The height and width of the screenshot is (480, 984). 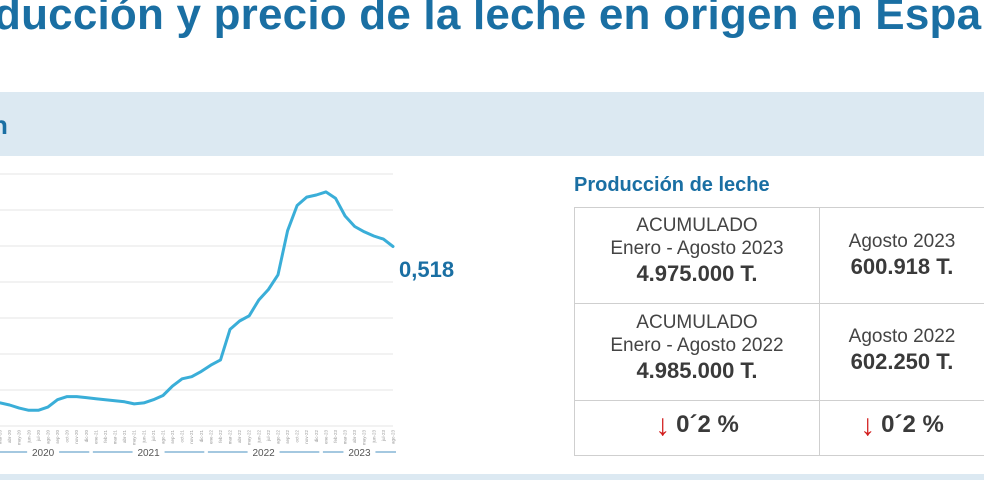 What do you see at coordinates (263, 453) in the screenshot?
I see `year-label: 2022` at bounding box center [263, 453].